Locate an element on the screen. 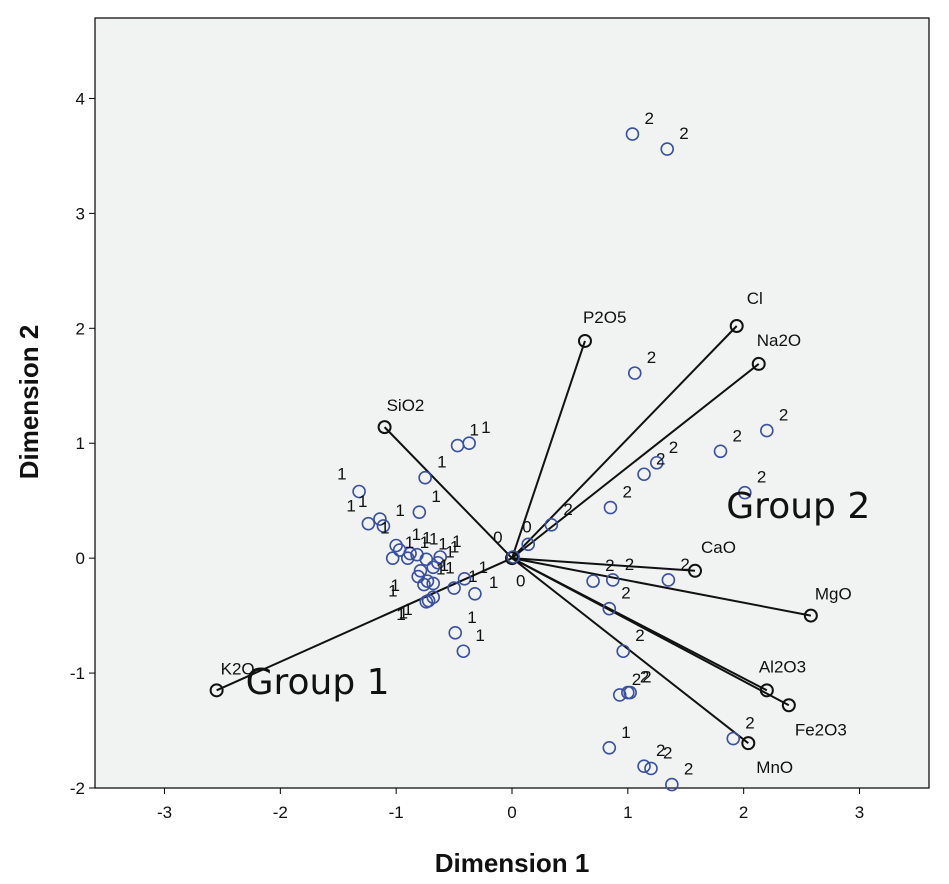 The height and width of the screenshot is (884, 949). vector-endpoint-k2o is located at coordinates (216, 690).